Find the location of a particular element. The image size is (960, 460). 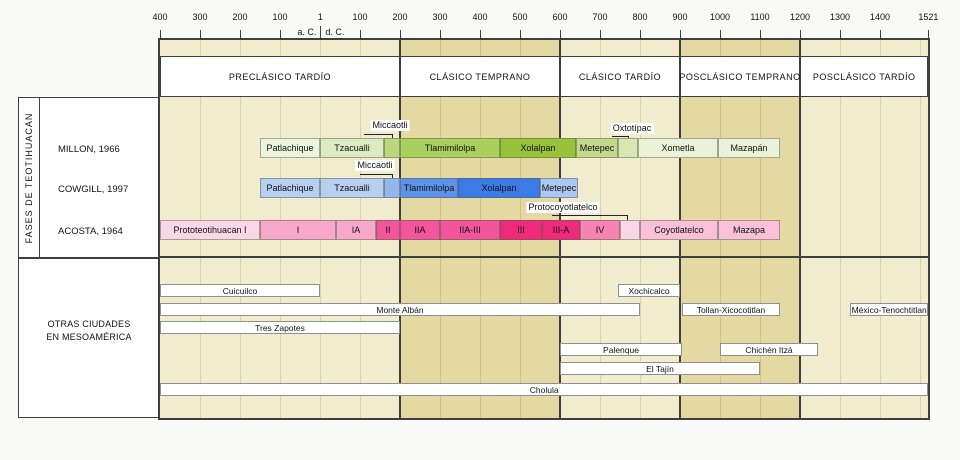

city-bar: Palenque is located at coordinates (621, 349).